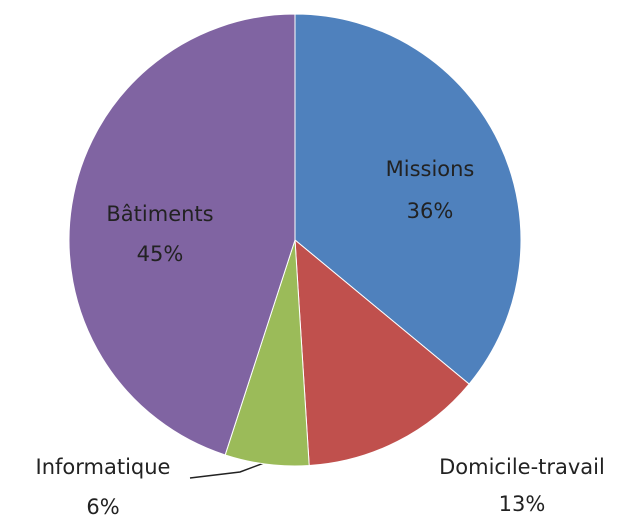 The width and height of the screenshot is (635, 525). I want to click on slice-value: 36%, so click(430, 211).